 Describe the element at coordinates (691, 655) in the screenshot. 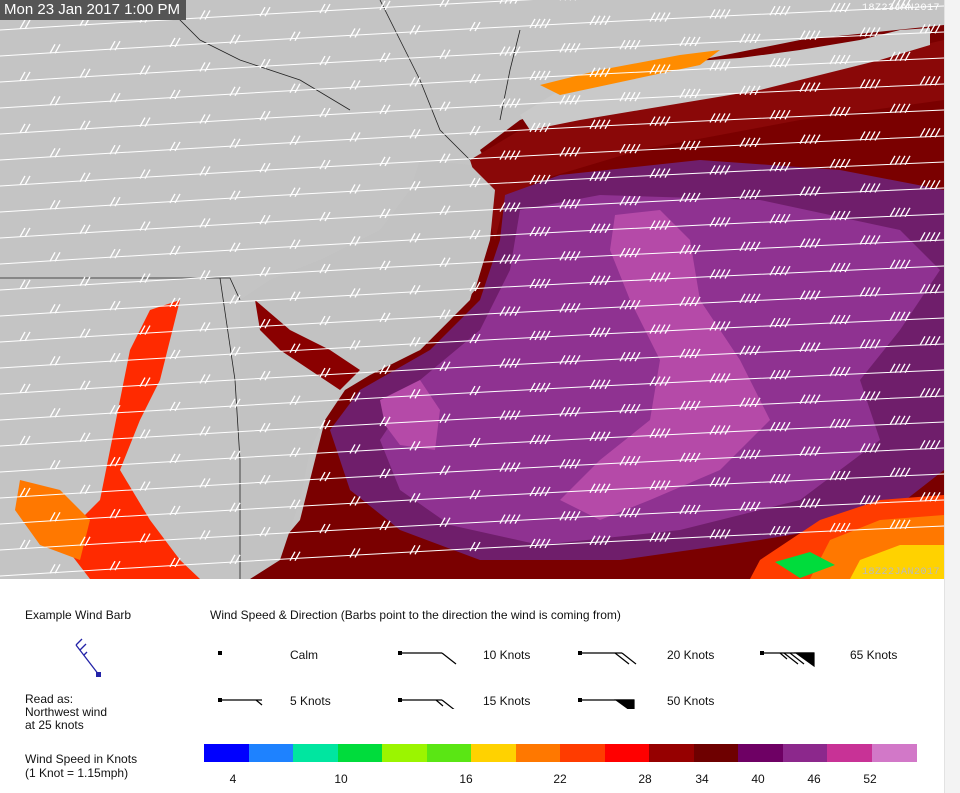

I see `barb-label-20: 20 Knots` at that location.